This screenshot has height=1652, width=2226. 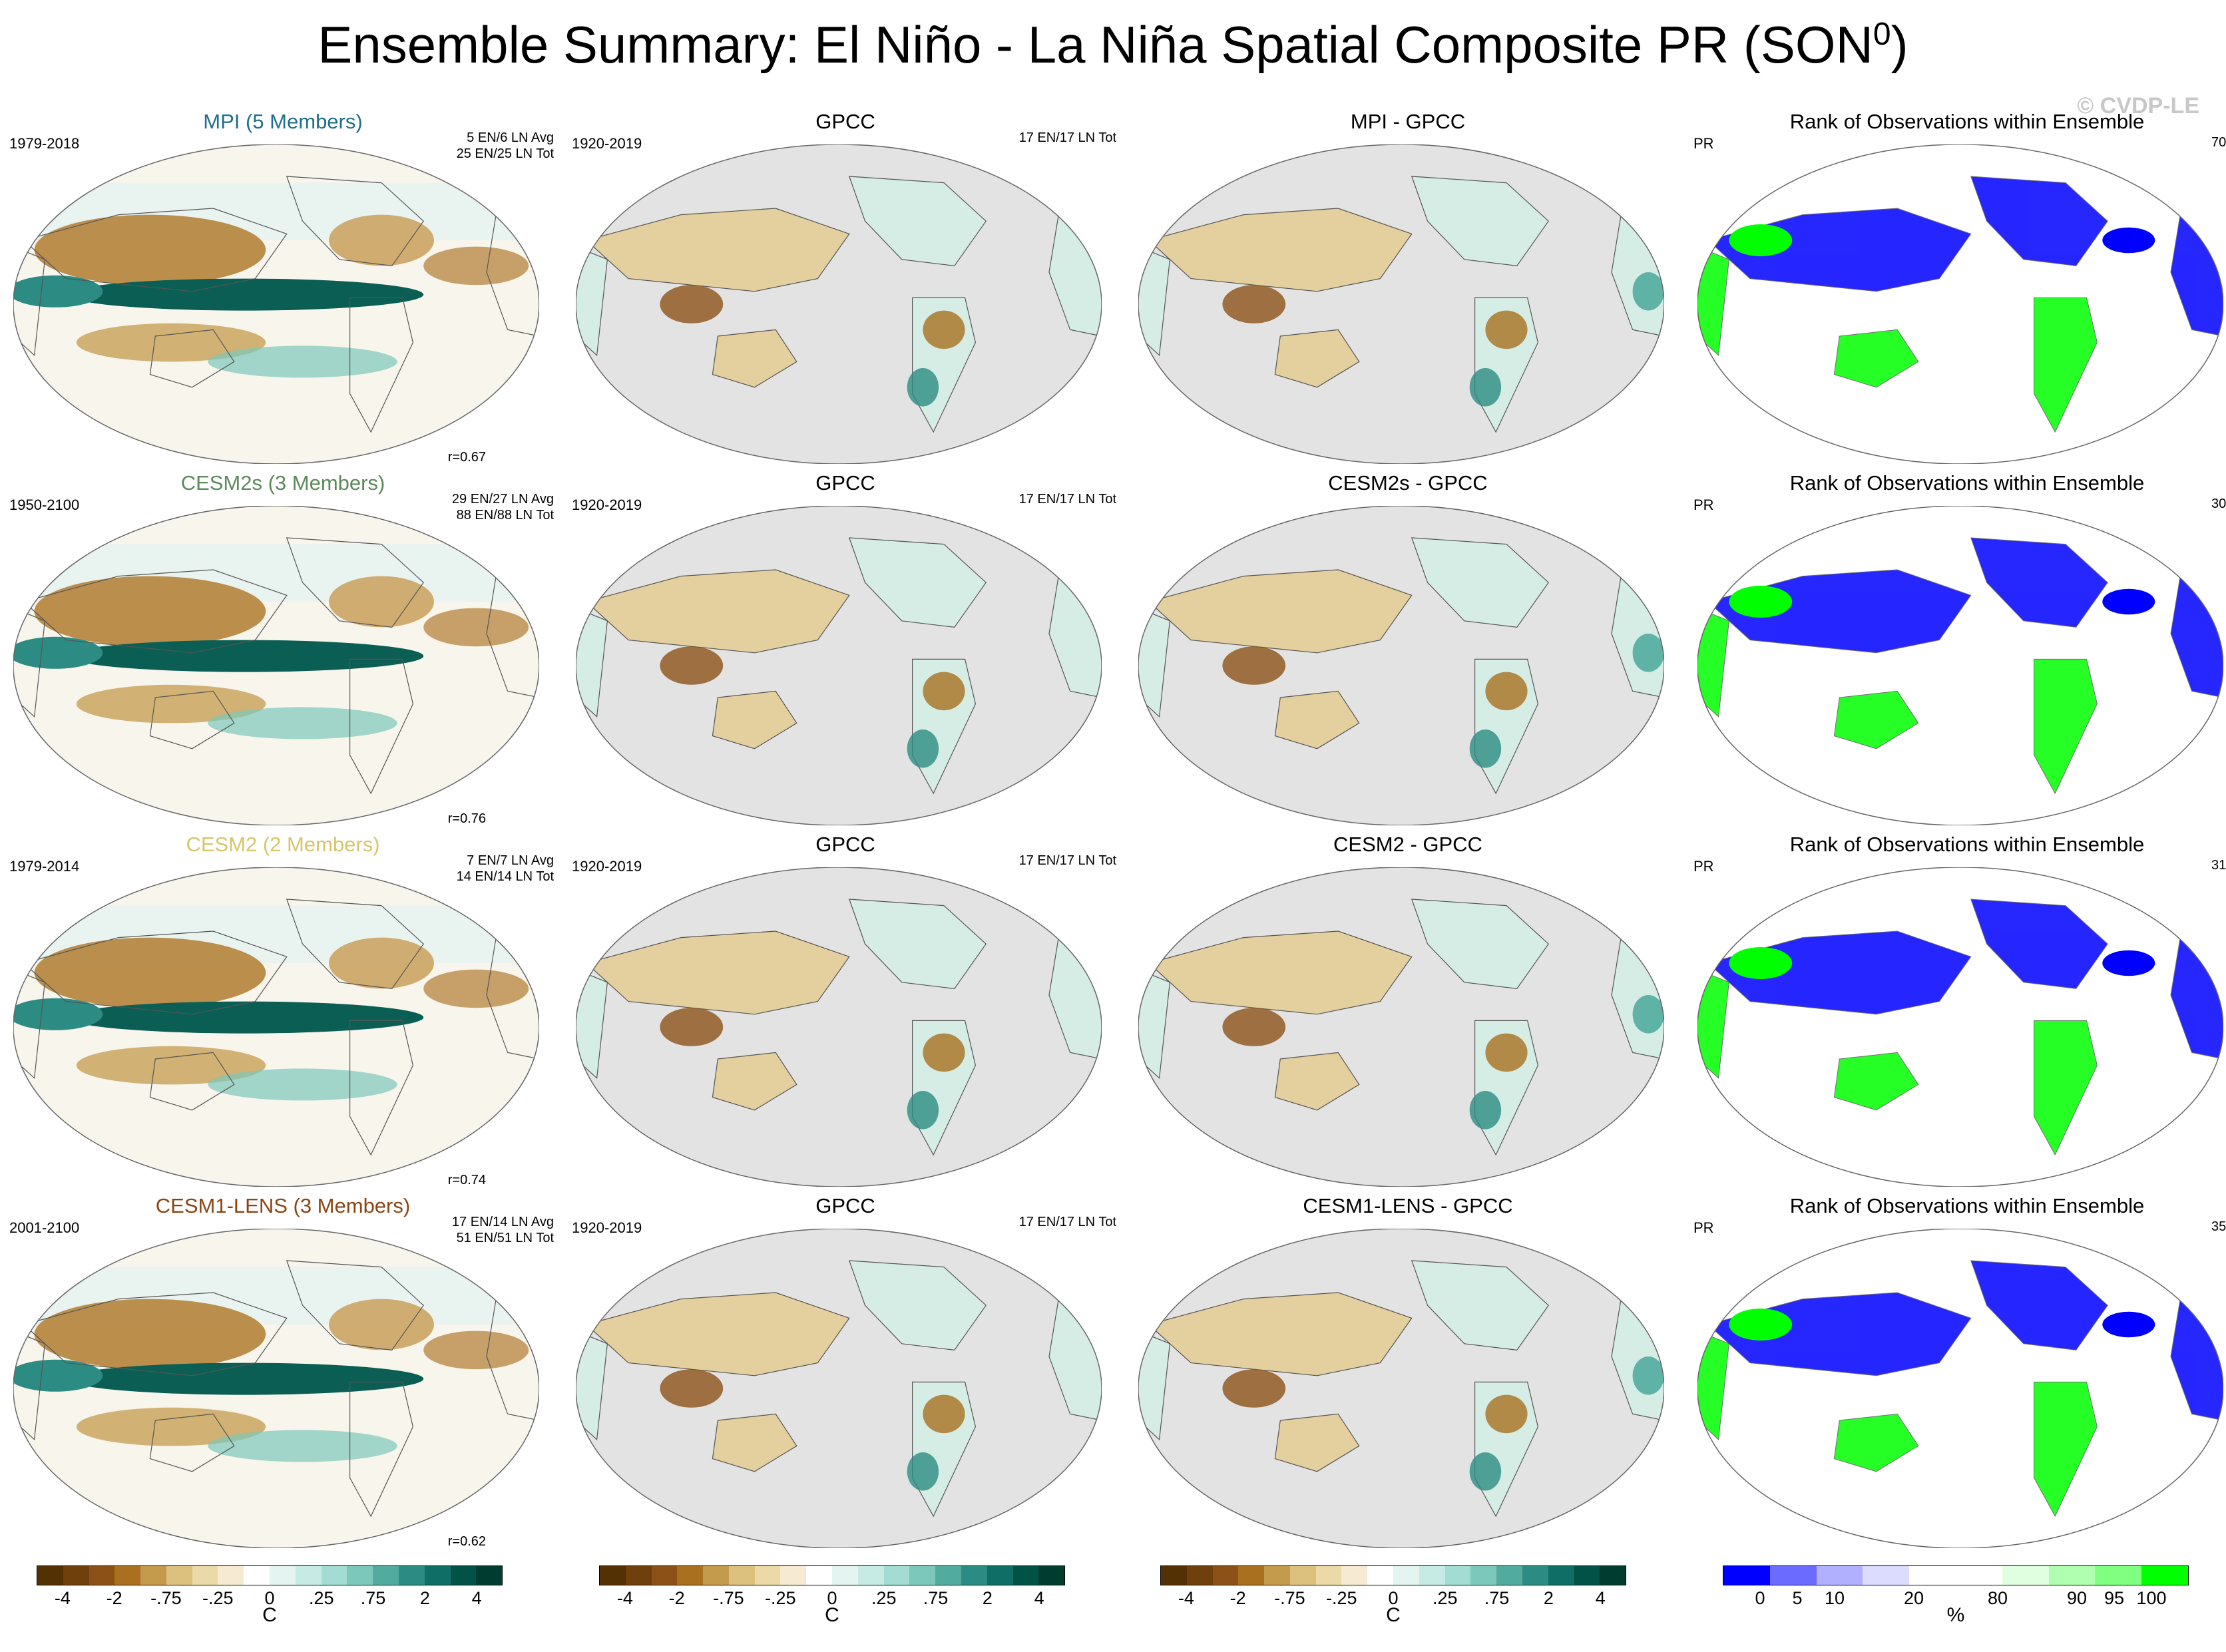 I want to click on dry-anomaly-wp, so click(x=150, y=1334).